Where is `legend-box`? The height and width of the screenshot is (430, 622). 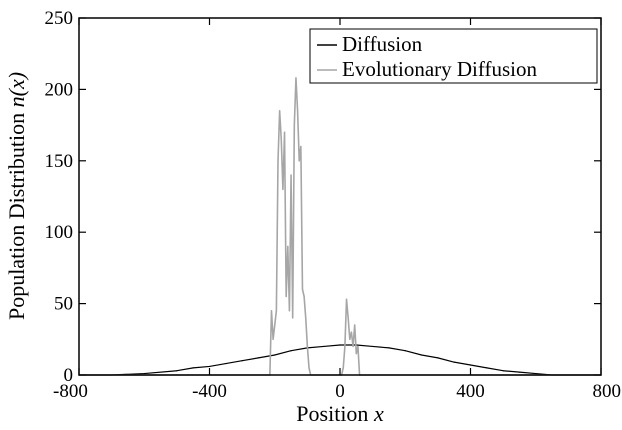 legend-box is located at coordinates (453, 56).